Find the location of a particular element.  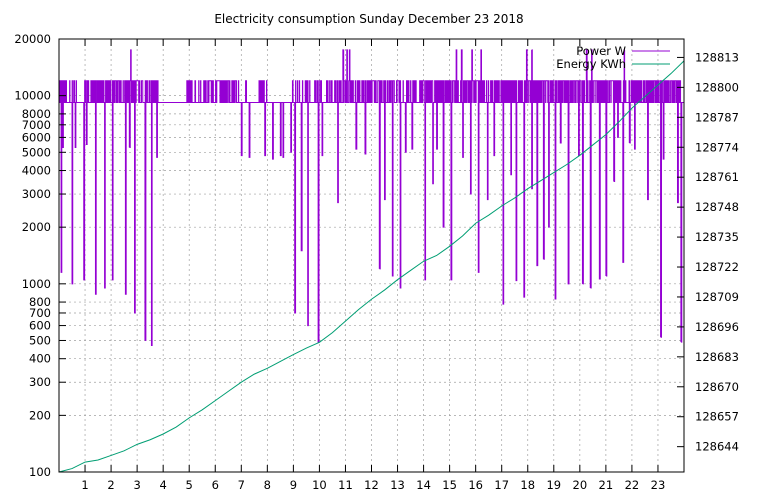

right-axis-tick-label: 128787 is located at coordinates (717, 117).